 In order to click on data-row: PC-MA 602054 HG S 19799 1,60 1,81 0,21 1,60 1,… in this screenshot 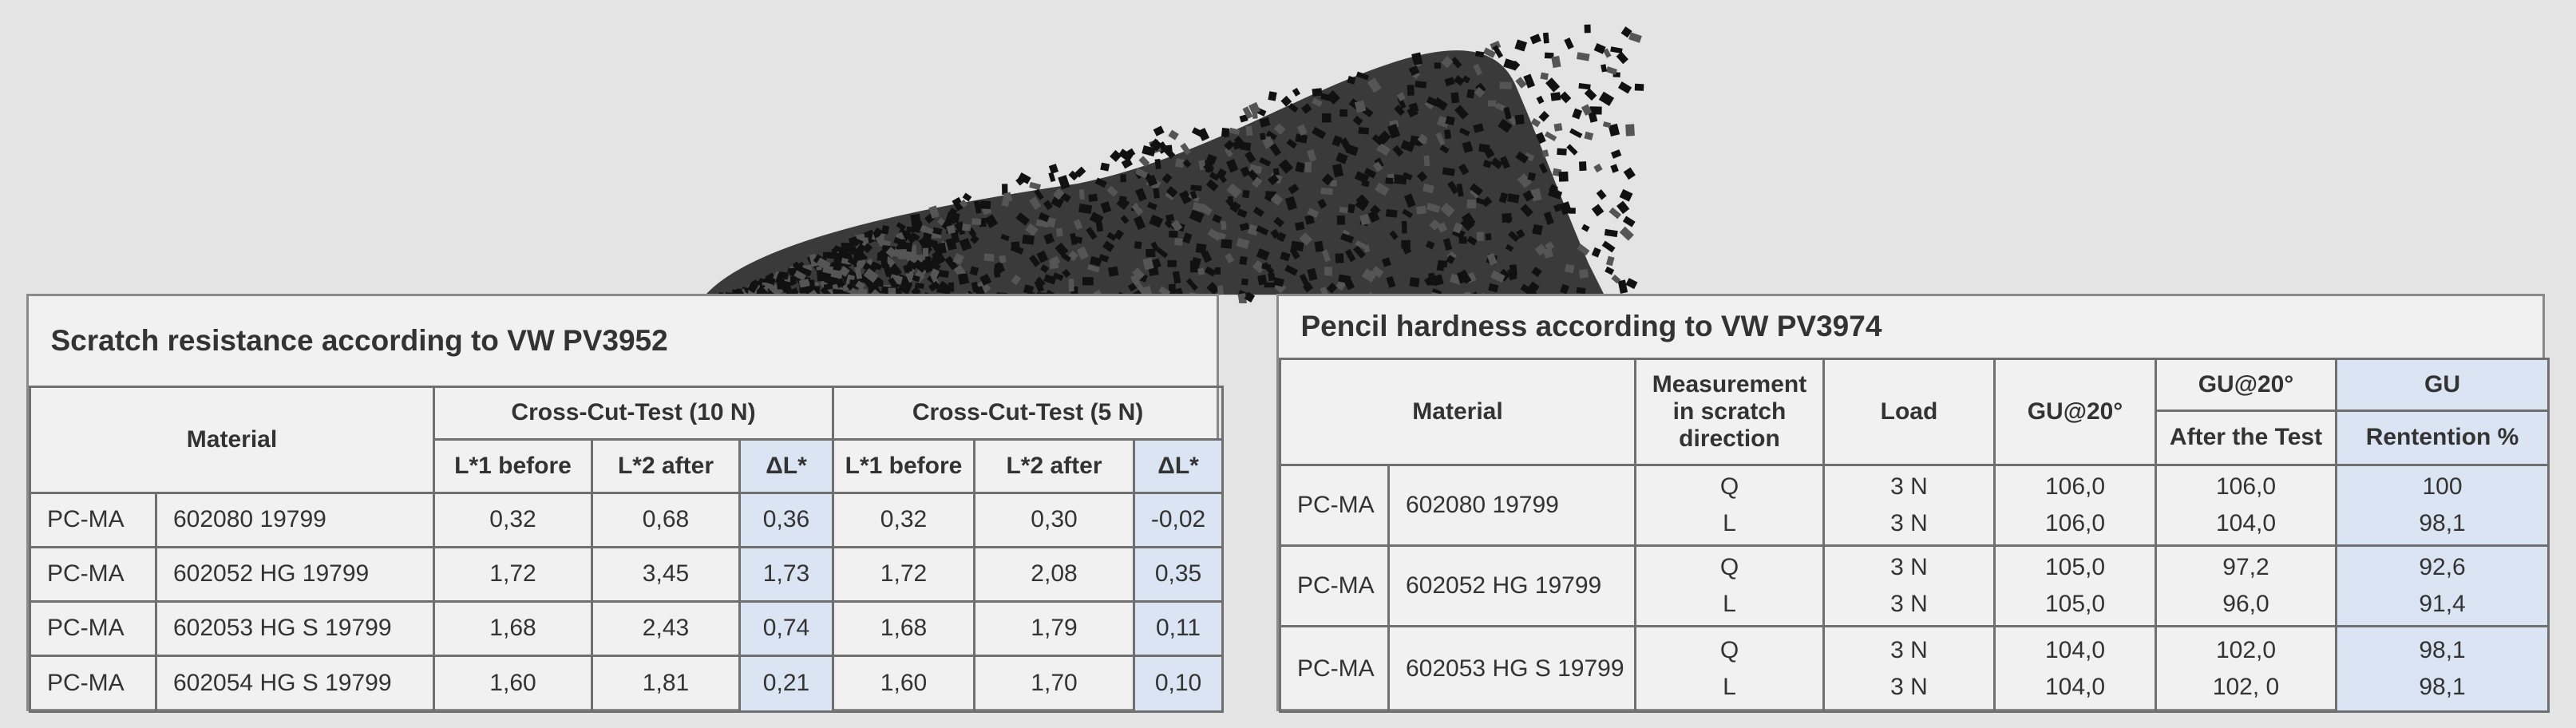, I will do `click(627, 683)`.